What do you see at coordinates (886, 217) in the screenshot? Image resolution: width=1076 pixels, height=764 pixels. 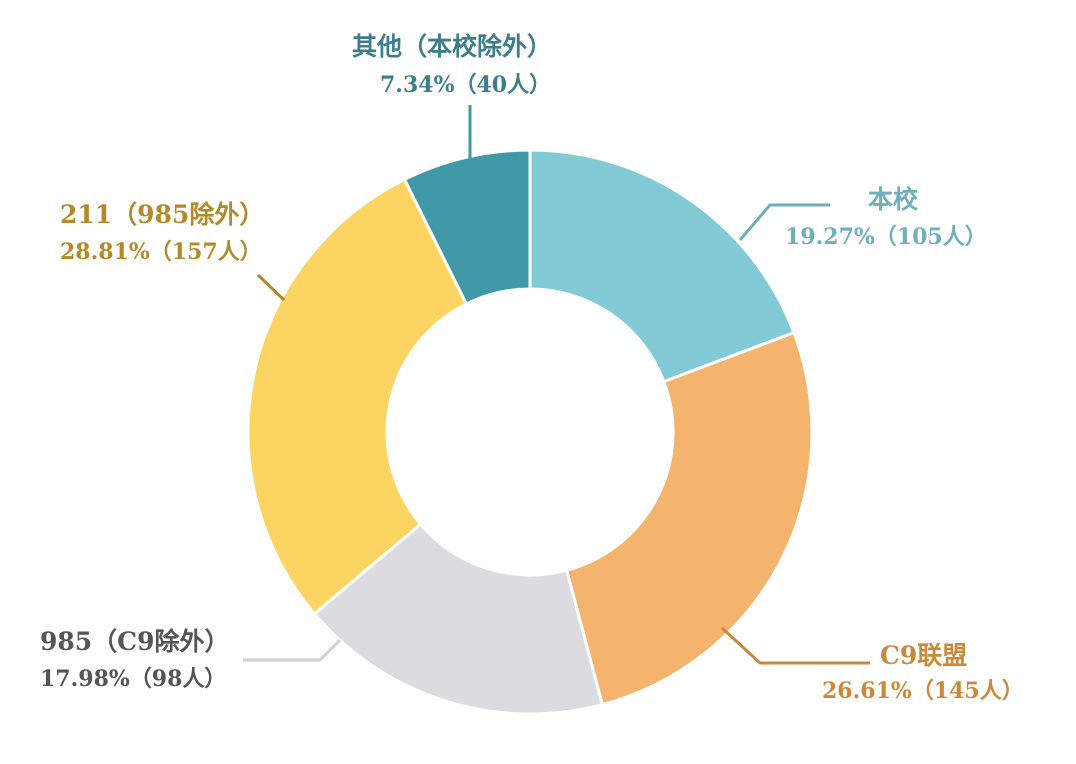 I see `label-group-benxiao: 本校 19.27%（105人）` at bounding box center [886, 217].